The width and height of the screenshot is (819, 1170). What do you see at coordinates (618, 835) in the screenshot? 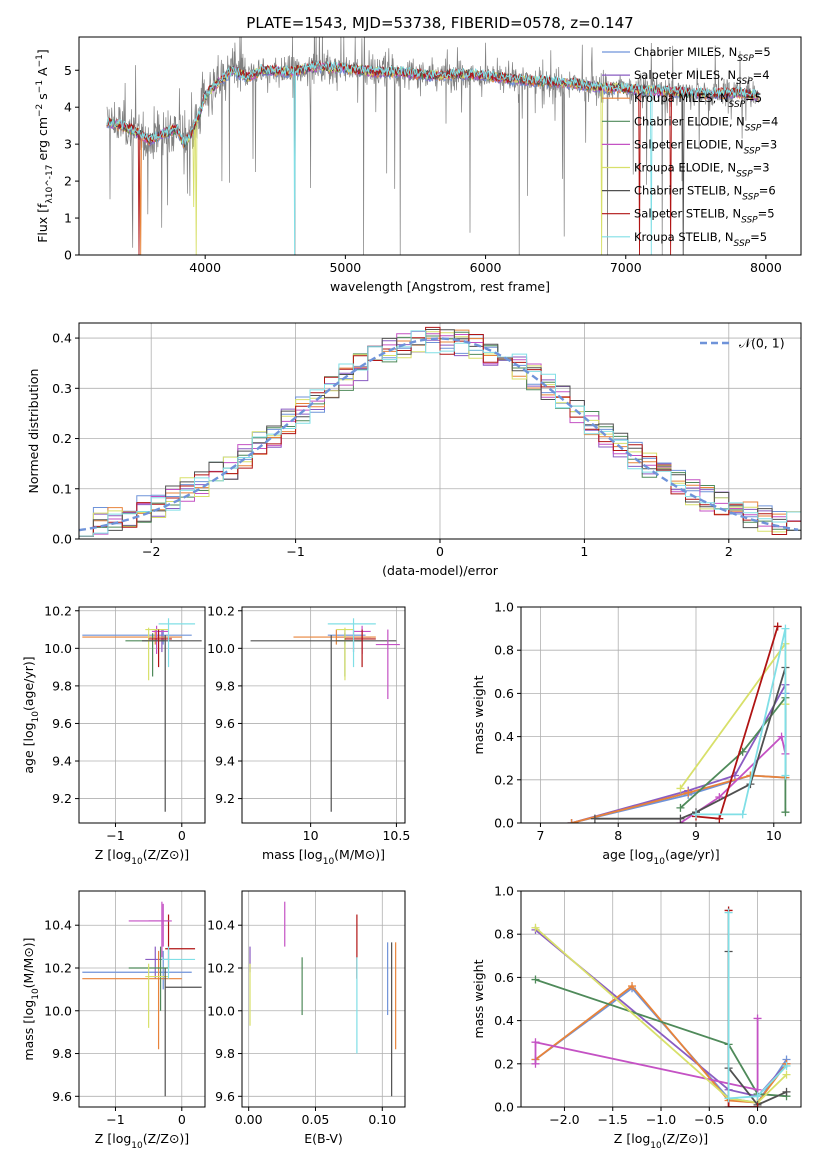
I see `x-tick-label: 8` at bounding box center [618, 835].